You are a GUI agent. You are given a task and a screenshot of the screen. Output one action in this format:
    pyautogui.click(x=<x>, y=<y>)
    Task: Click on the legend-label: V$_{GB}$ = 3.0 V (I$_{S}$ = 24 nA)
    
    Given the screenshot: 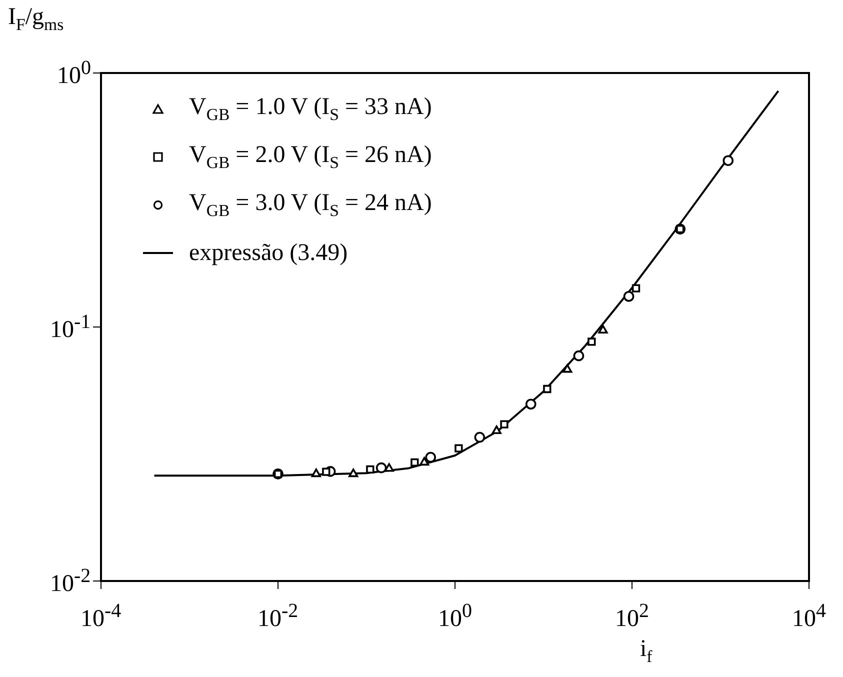 What is the action you would take?
    pyautogui.click(x=310, y=205)
    